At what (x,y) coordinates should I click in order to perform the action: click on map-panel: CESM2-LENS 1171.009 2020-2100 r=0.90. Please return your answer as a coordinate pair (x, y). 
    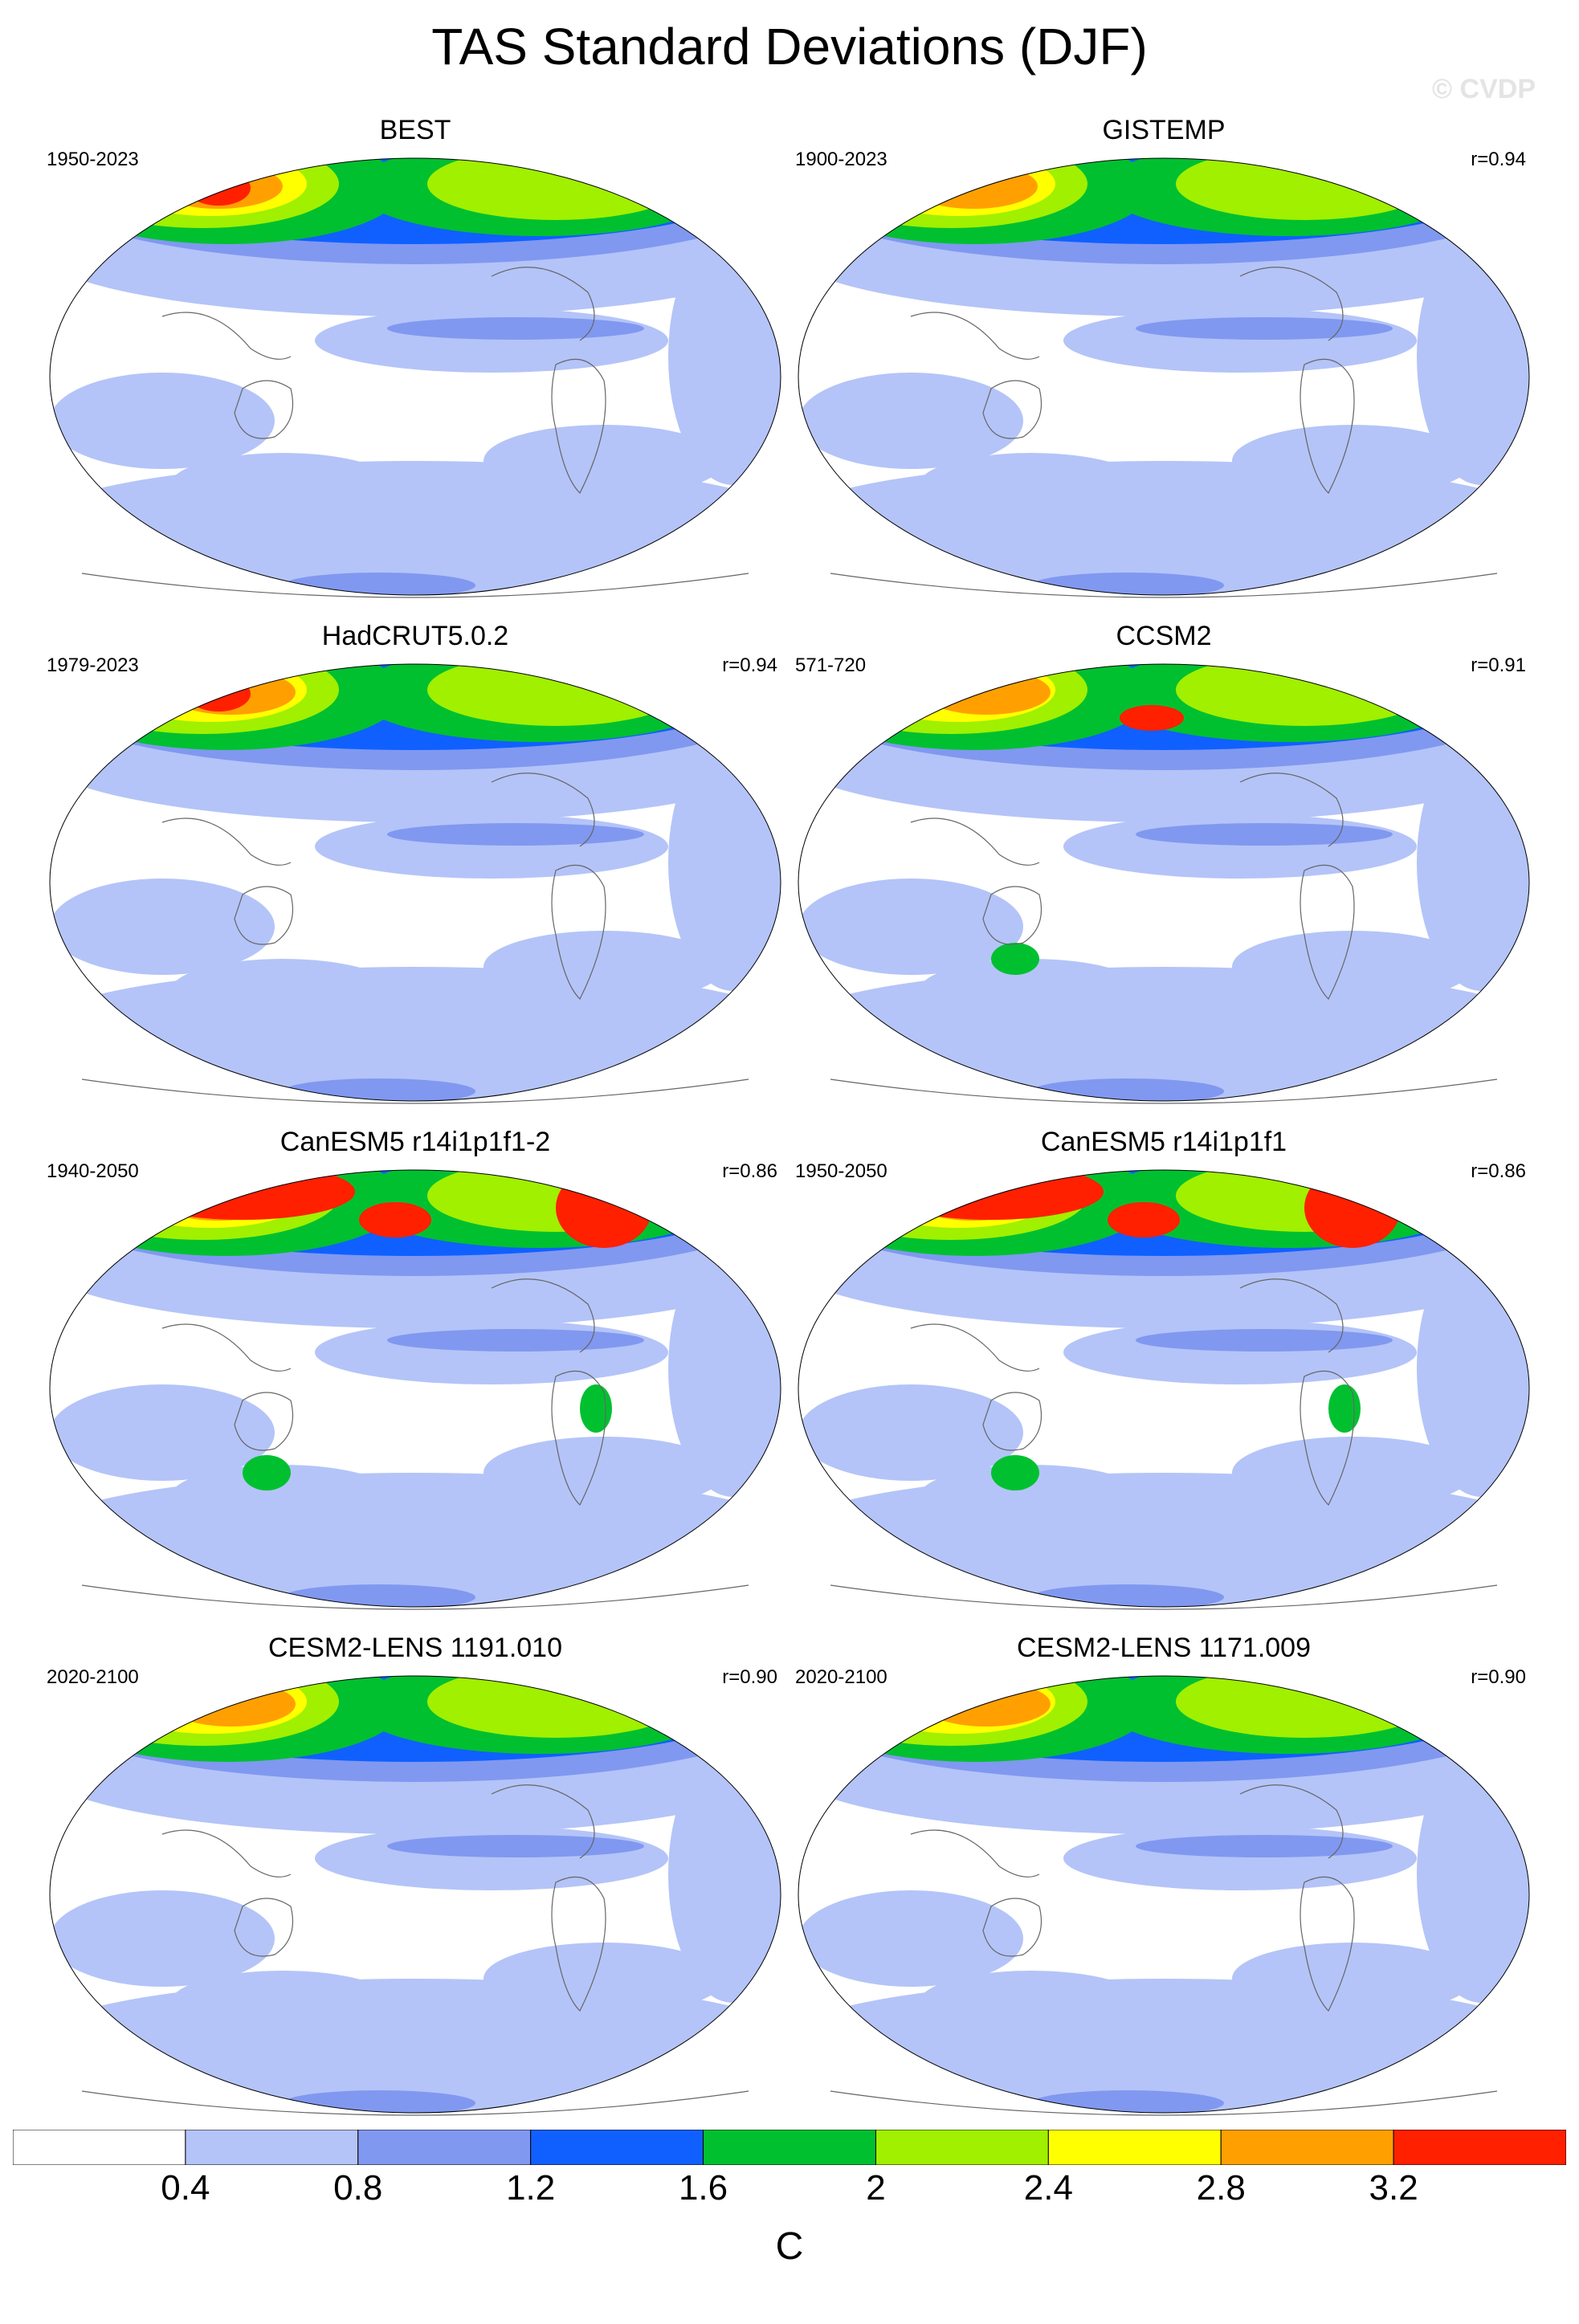
    Looking at the image, I should click on (1163, 1878).